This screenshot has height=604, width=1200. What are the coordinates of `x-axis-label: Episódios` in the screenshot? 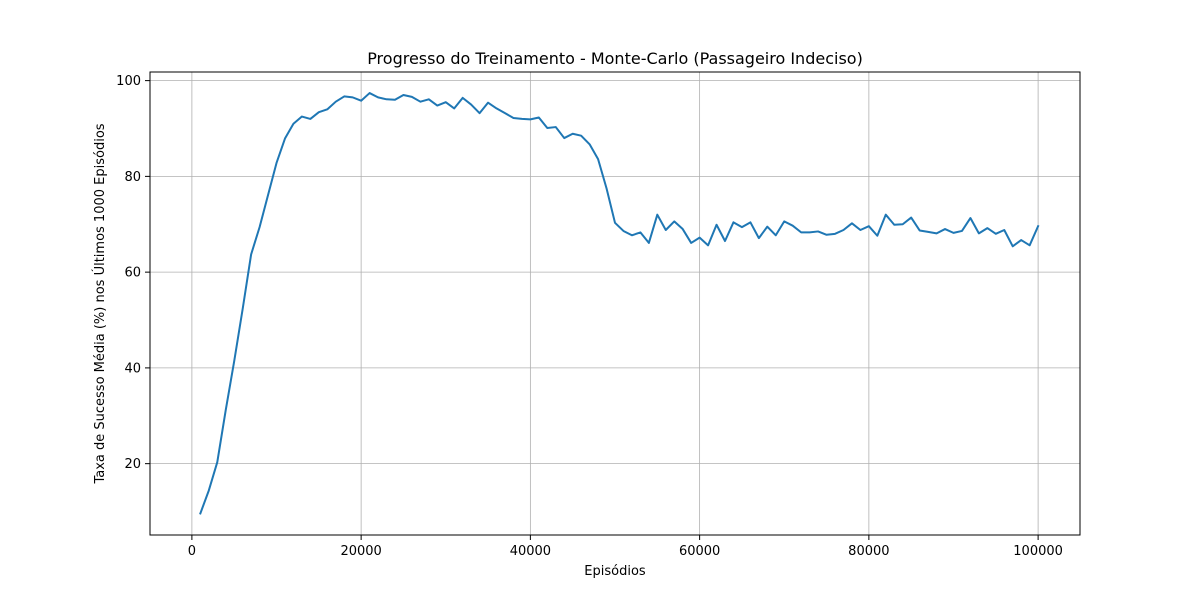 It's located at (615, 571).